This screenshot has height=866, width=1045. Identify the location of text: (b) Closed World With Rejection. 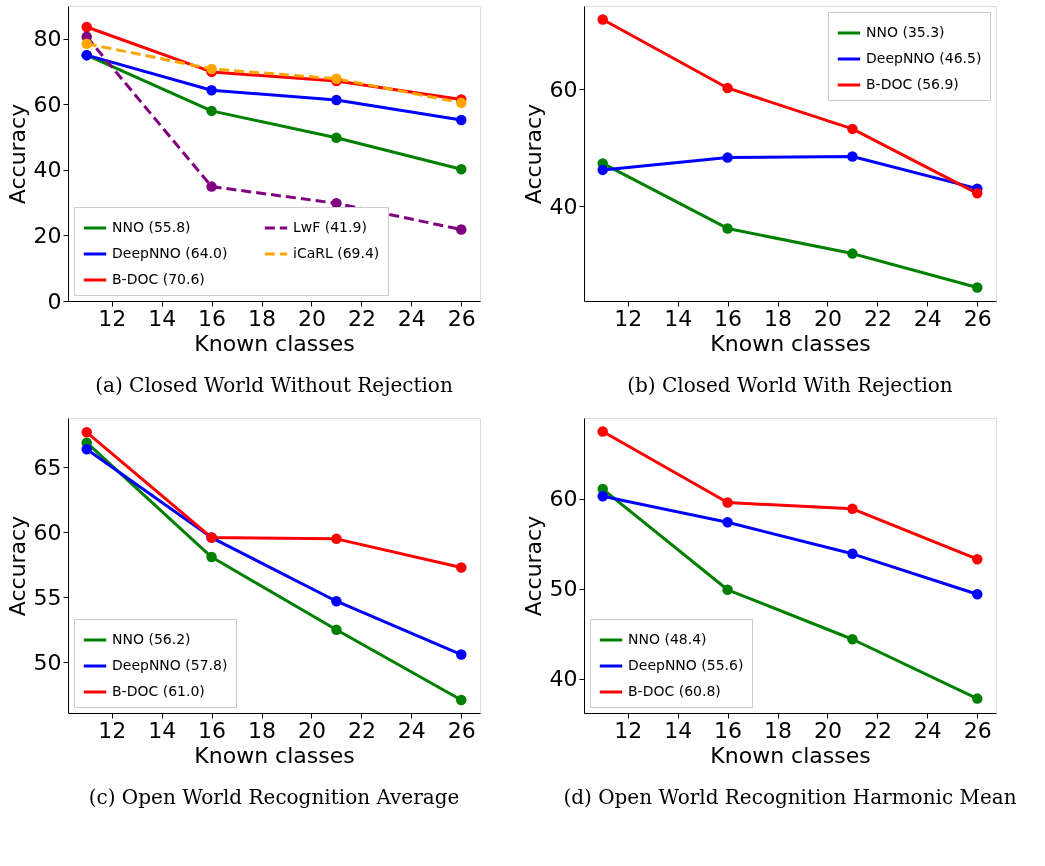
(790, 385).